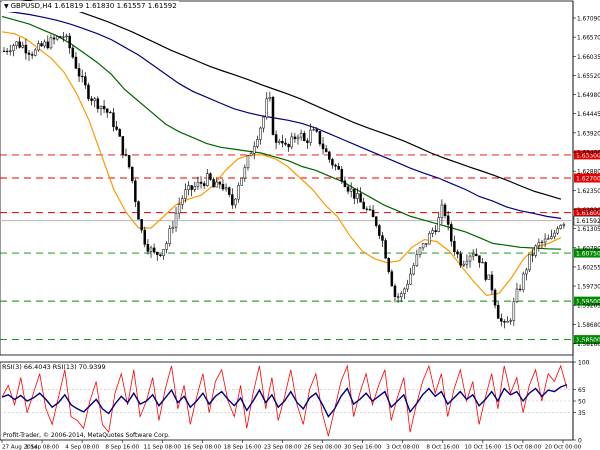  I want to click on price-tick-label: 1.65520, so click(588, 77).